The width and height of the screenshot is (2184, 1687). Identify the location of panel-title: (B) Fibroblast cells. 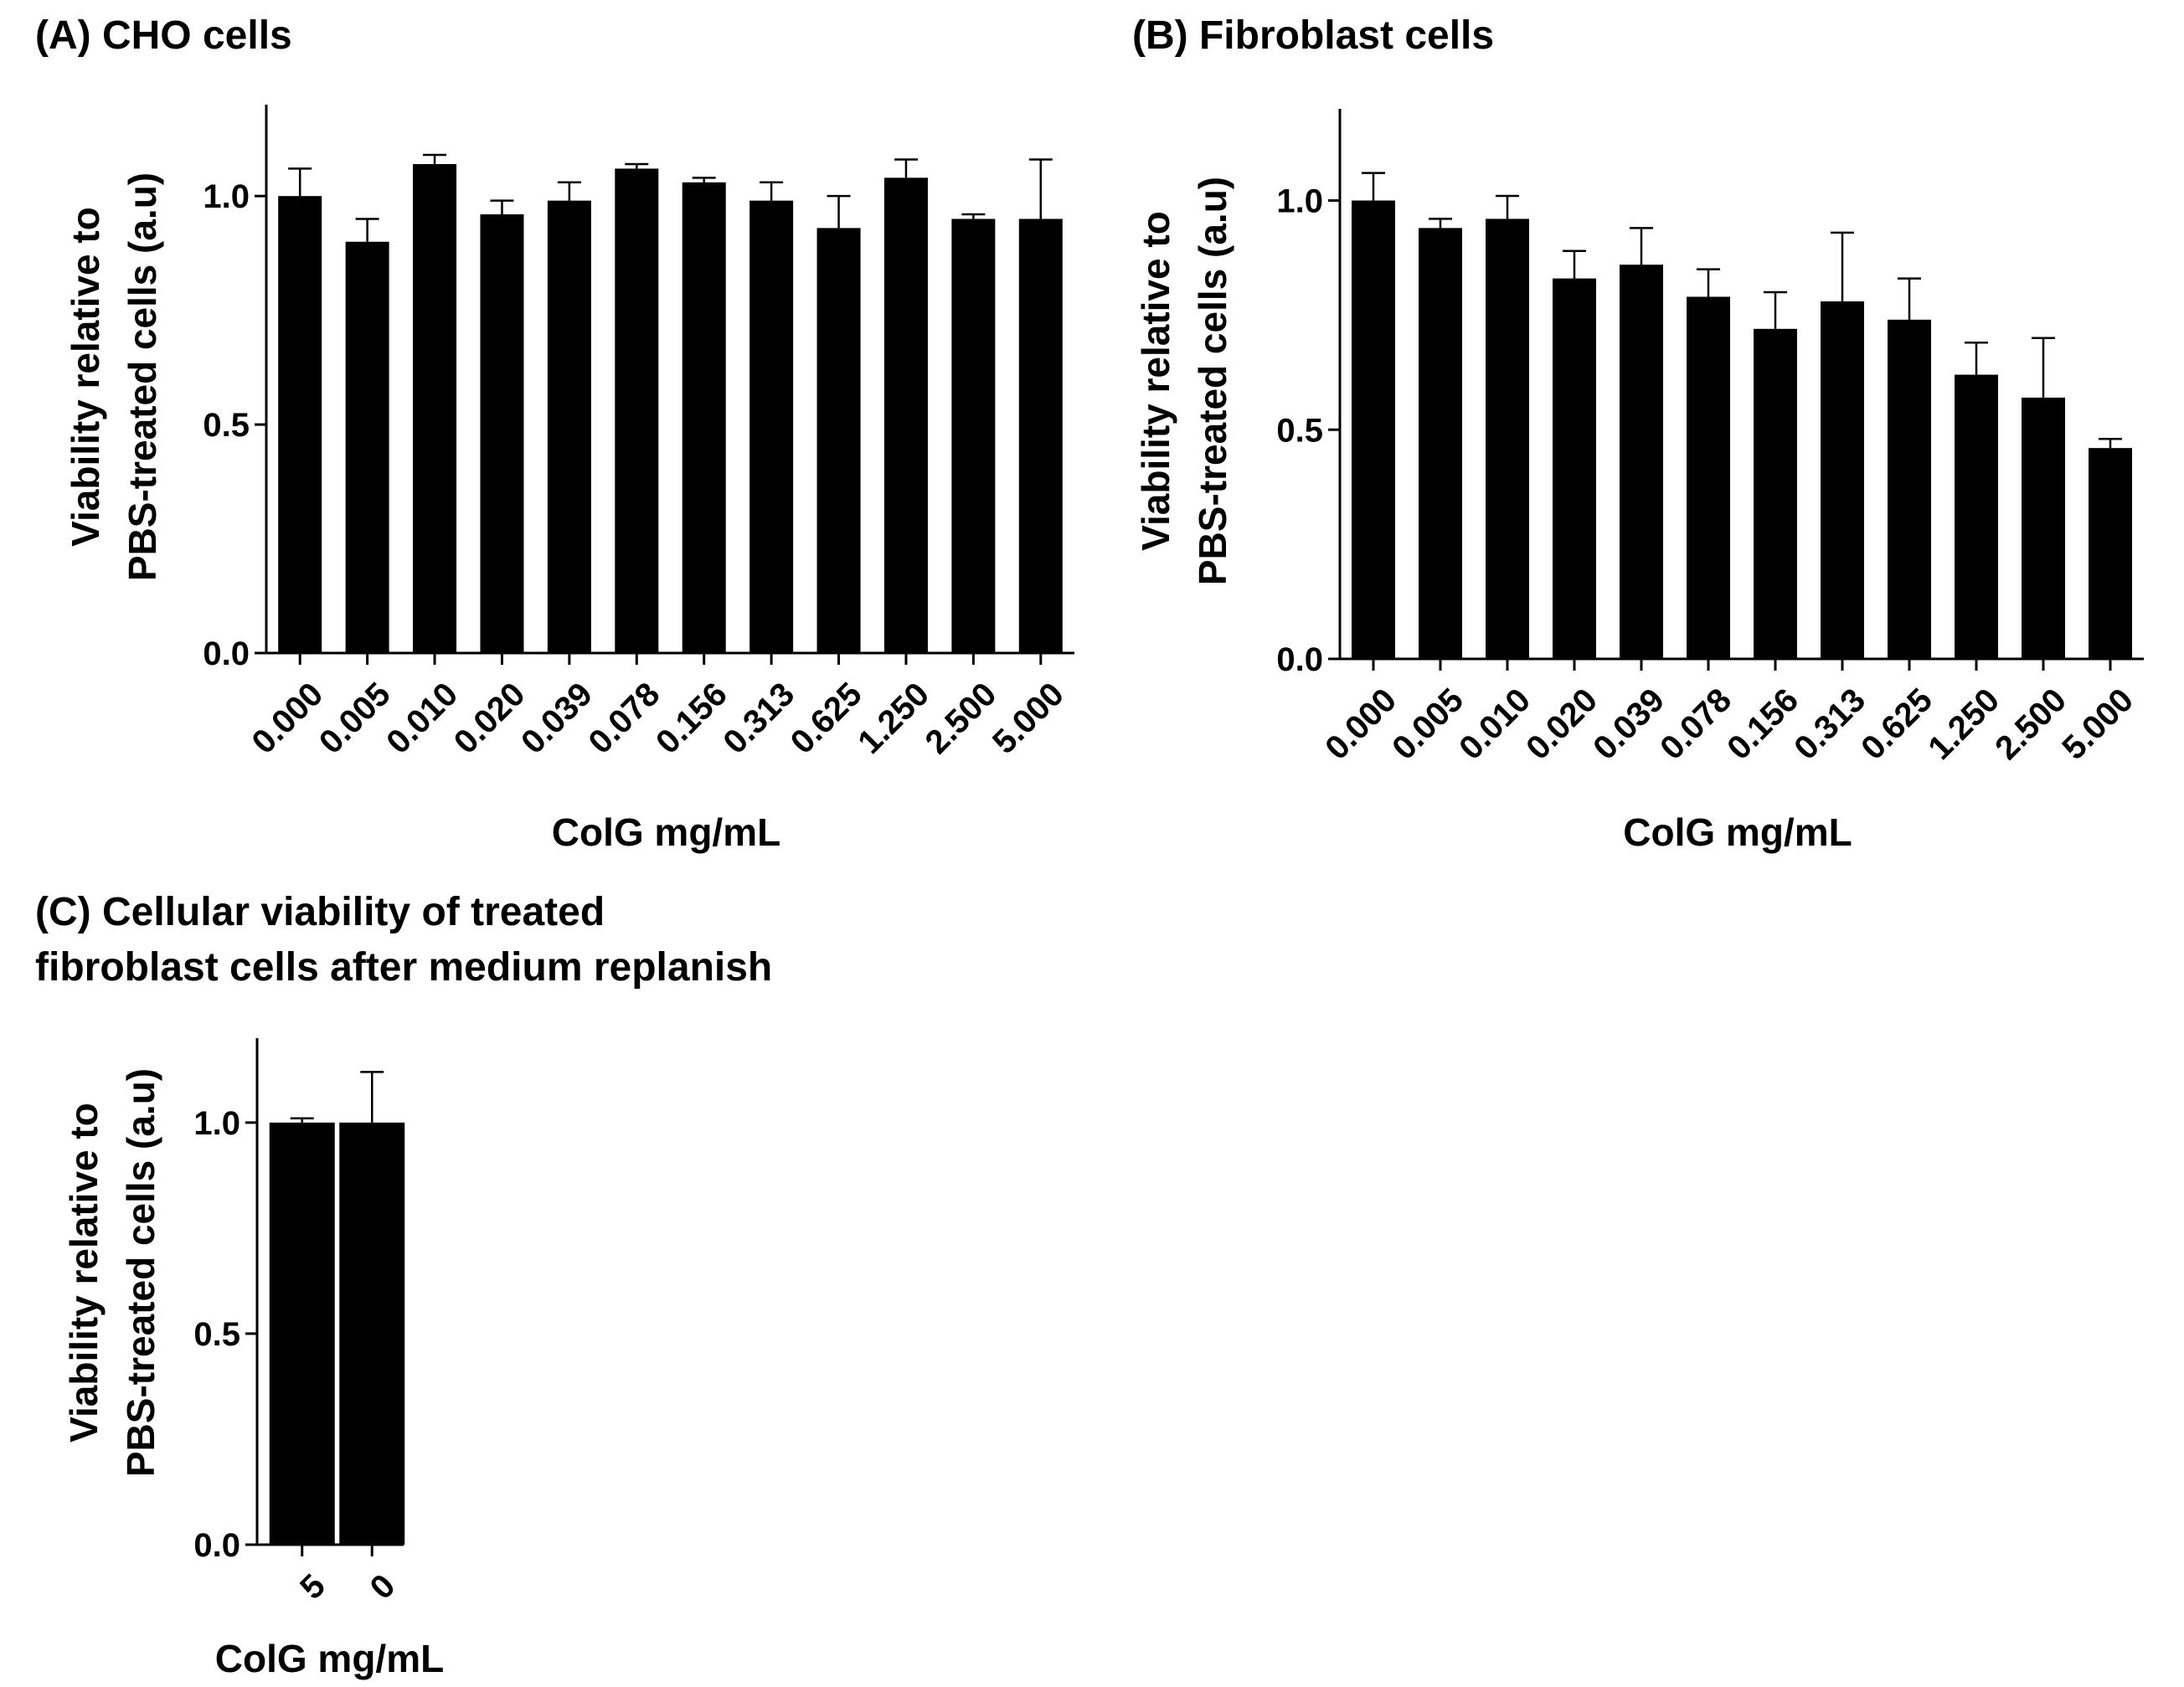
(1313, 35).